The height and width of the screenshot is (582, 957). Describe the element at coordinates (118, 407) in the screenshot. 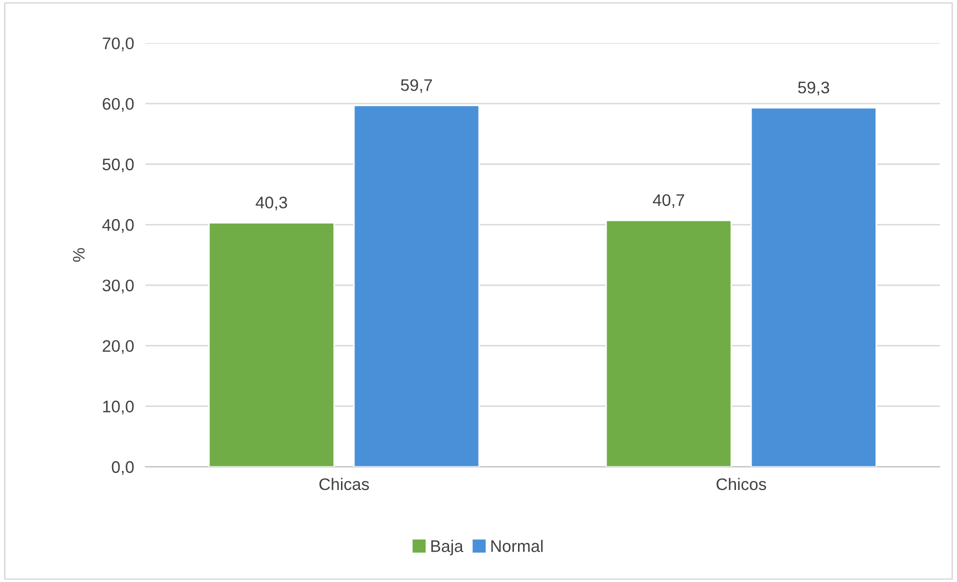

I see `y-tick-label: 10,0` at that location.